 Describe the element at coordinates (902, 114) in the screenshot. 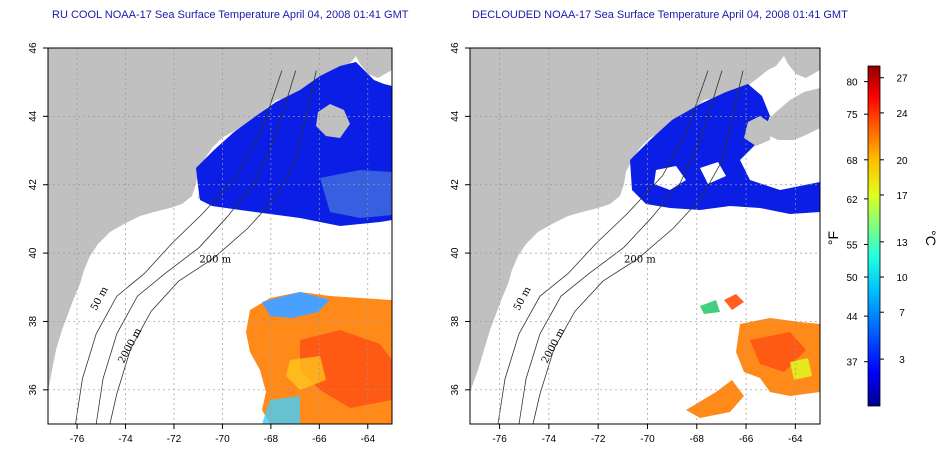

I see `celsius-tick-label: 24` at that location.